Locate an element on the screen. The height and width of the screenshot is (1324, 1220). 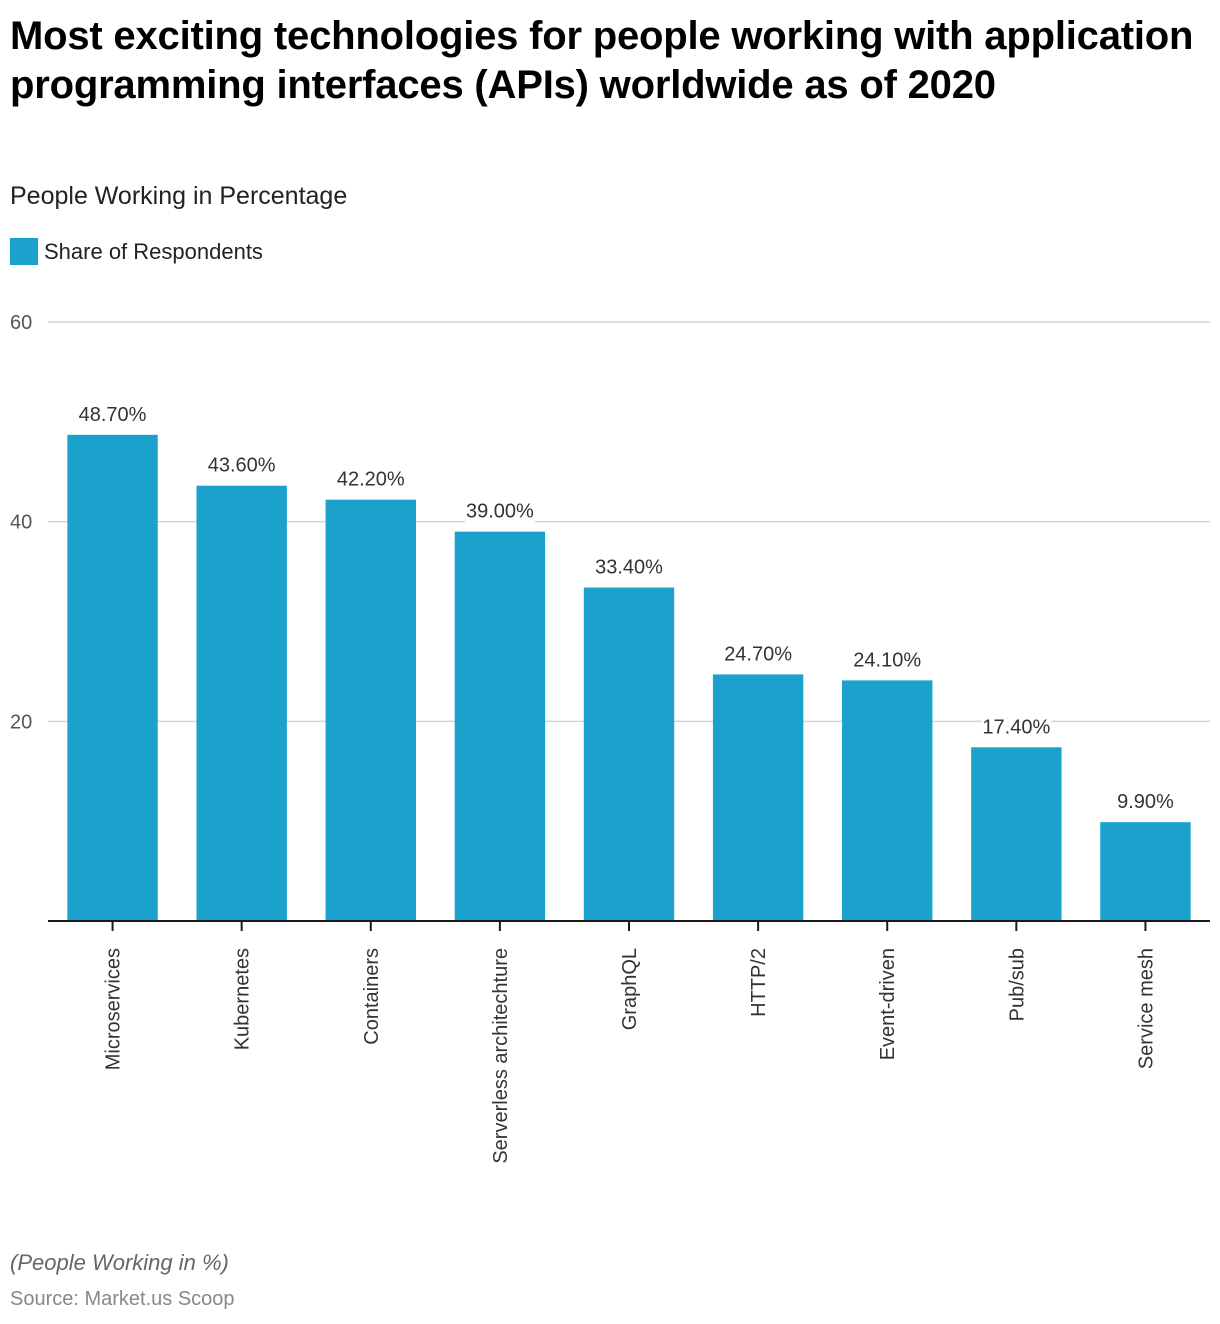
source-credit: Source: Market.us Scoop is located at coordinates (122, 1299).